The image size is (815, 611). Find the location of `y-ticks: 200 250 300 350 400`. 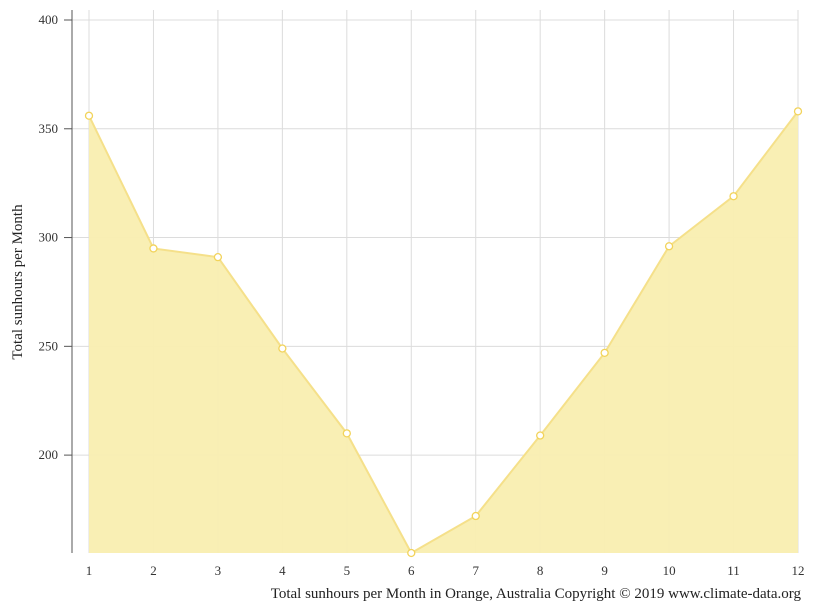

y-ticks: 200 250 300 350 400 is located at coordinates (55, 237).